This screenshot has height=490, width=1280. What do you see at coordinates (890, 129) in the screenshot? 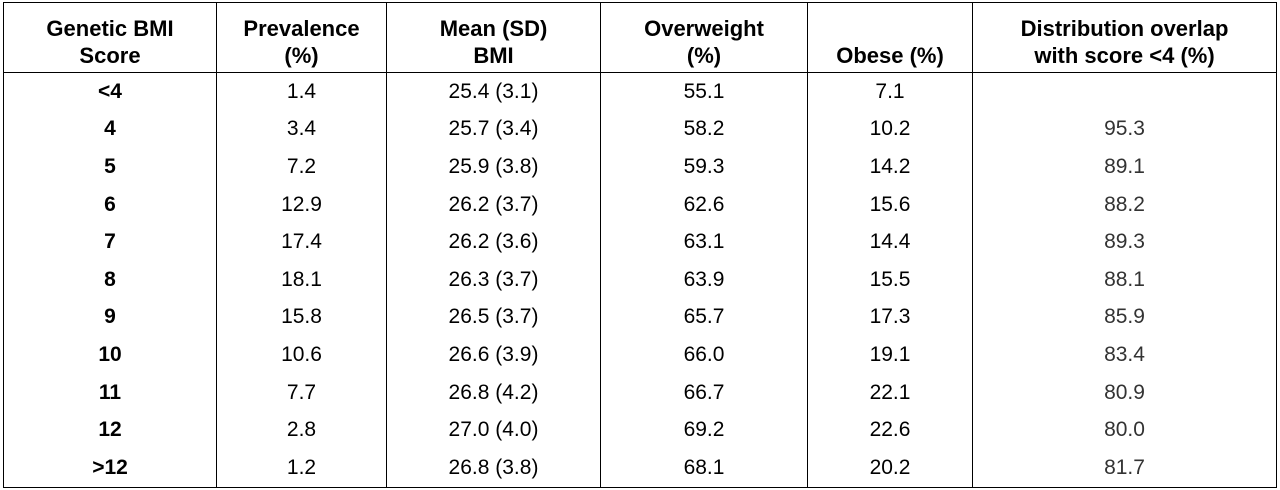
I see `obese-cell: 10.2` at bounding box center [890, 129].